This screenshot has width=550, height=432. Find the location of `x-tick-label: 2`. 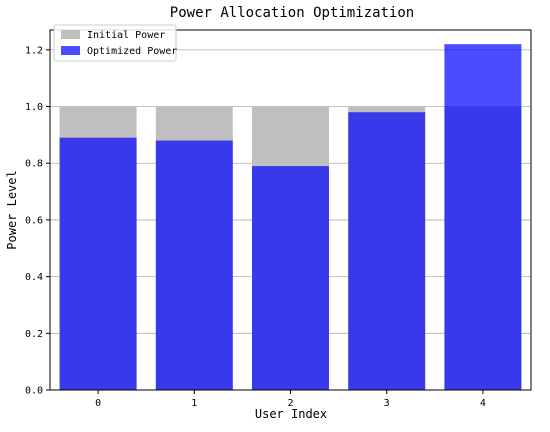

x-tick-label: 2 is located at coordinates (290, 403).